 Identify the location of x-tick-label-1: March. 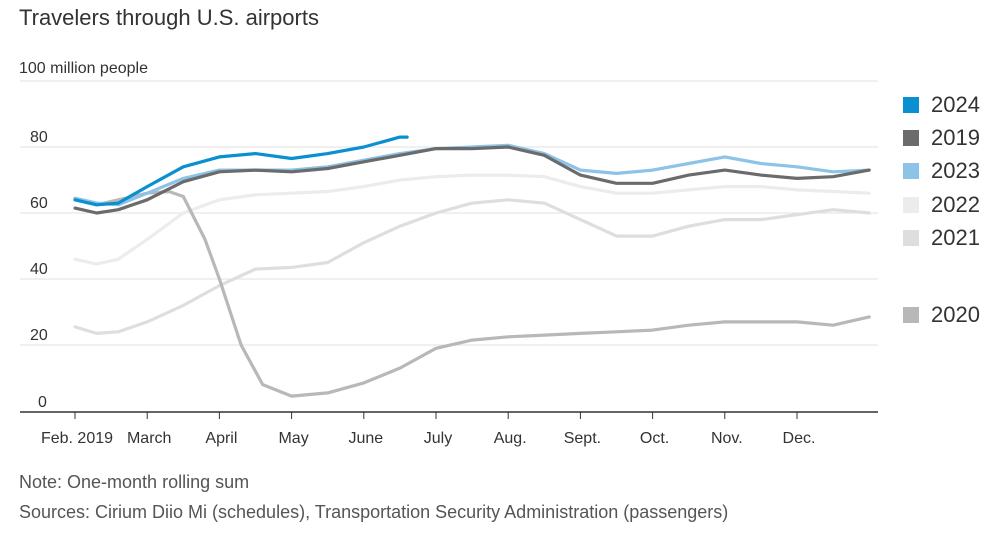
(149, 438).